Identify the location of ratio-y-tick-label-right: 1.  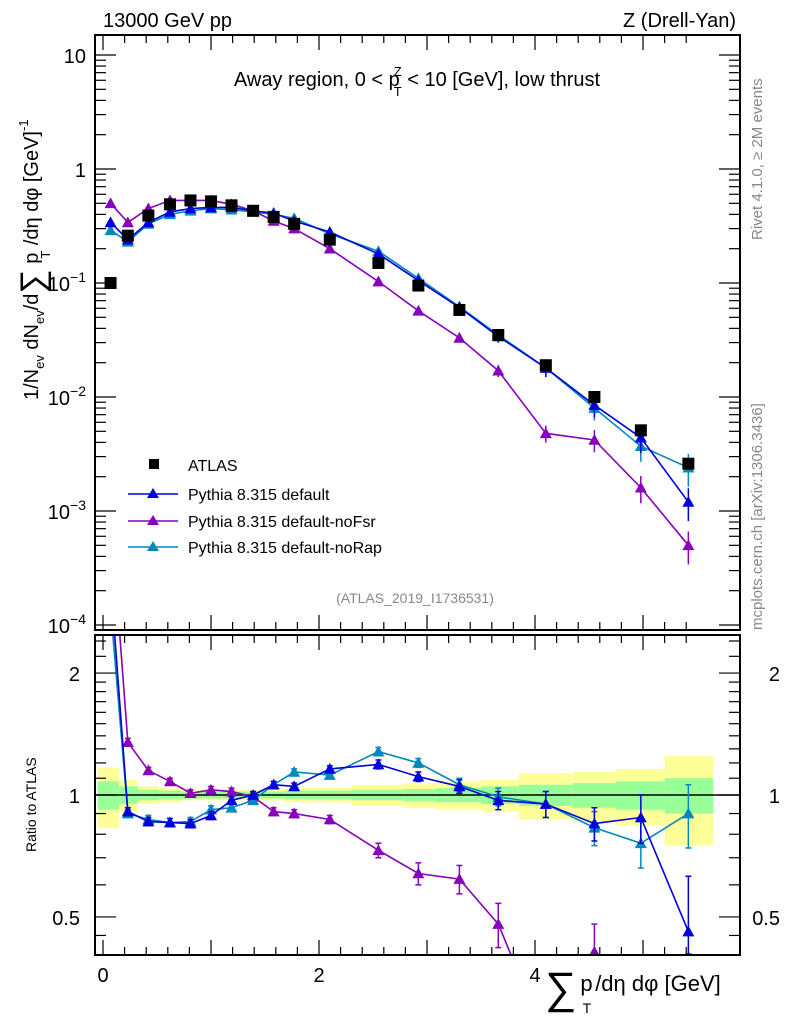
(774, 797).